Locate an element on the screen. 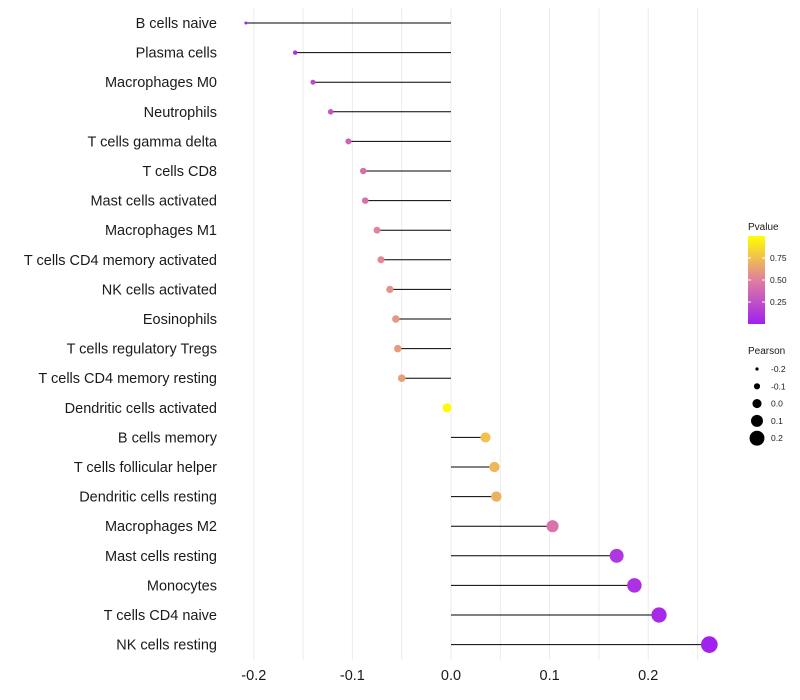 This screenshot has width=800, height=700. category-label: Dendritic cells resting is located at coordinates (148, 498).